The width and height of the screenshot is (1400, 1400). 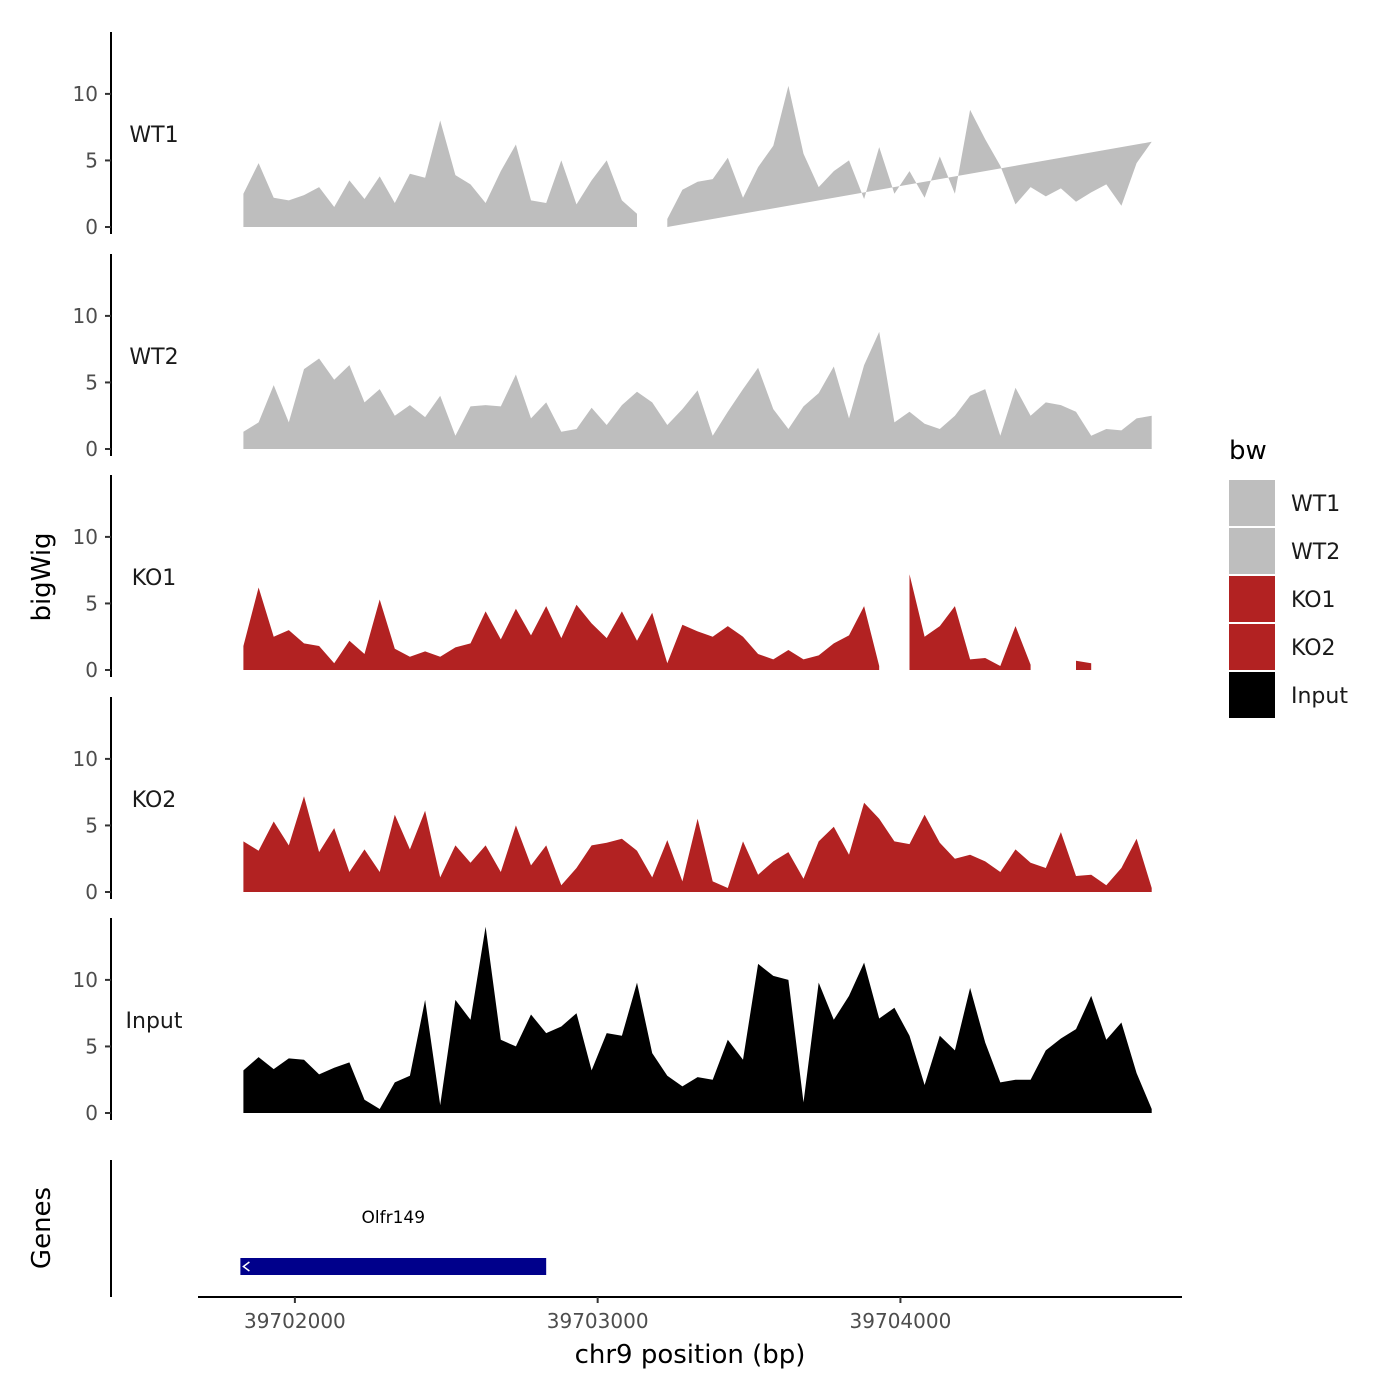 What do you see at coordinates (690, 1355) in the screenshot?
I see `x-axis-title: chr9 position (bp)` at bounding box center [690, 1355].